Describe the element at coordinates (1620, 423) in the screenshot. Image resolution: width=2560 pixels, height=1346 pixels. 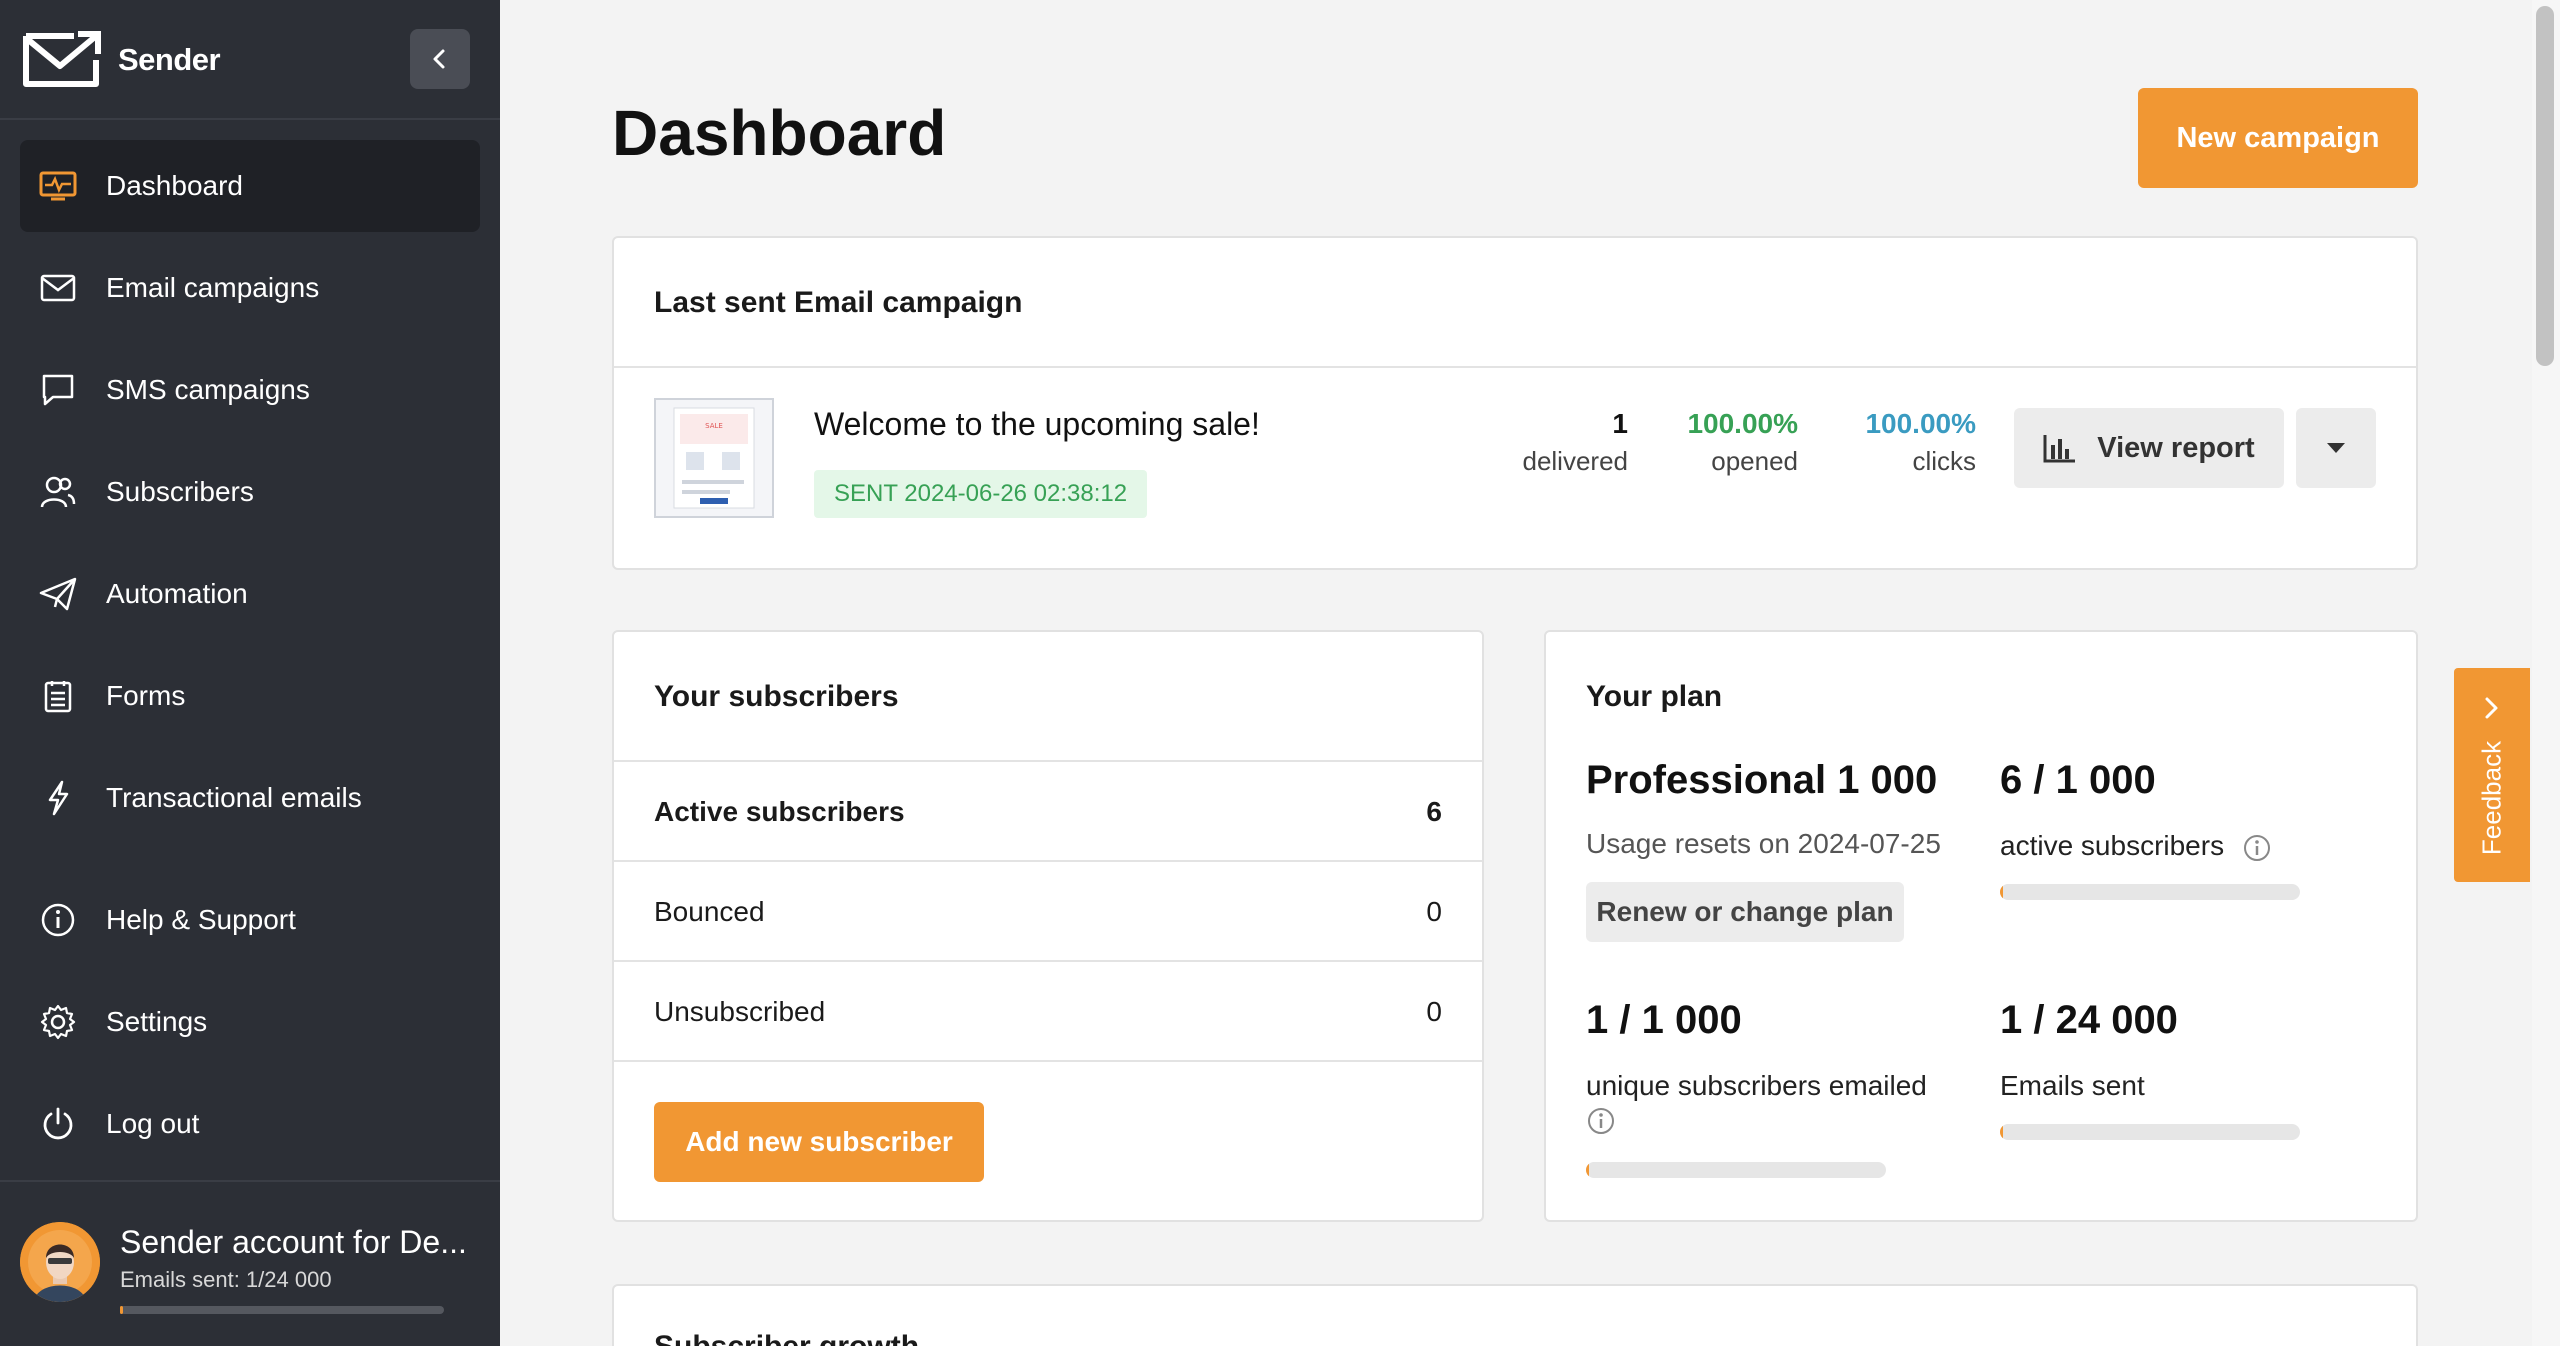
I see `stat-value: 1` at that location.